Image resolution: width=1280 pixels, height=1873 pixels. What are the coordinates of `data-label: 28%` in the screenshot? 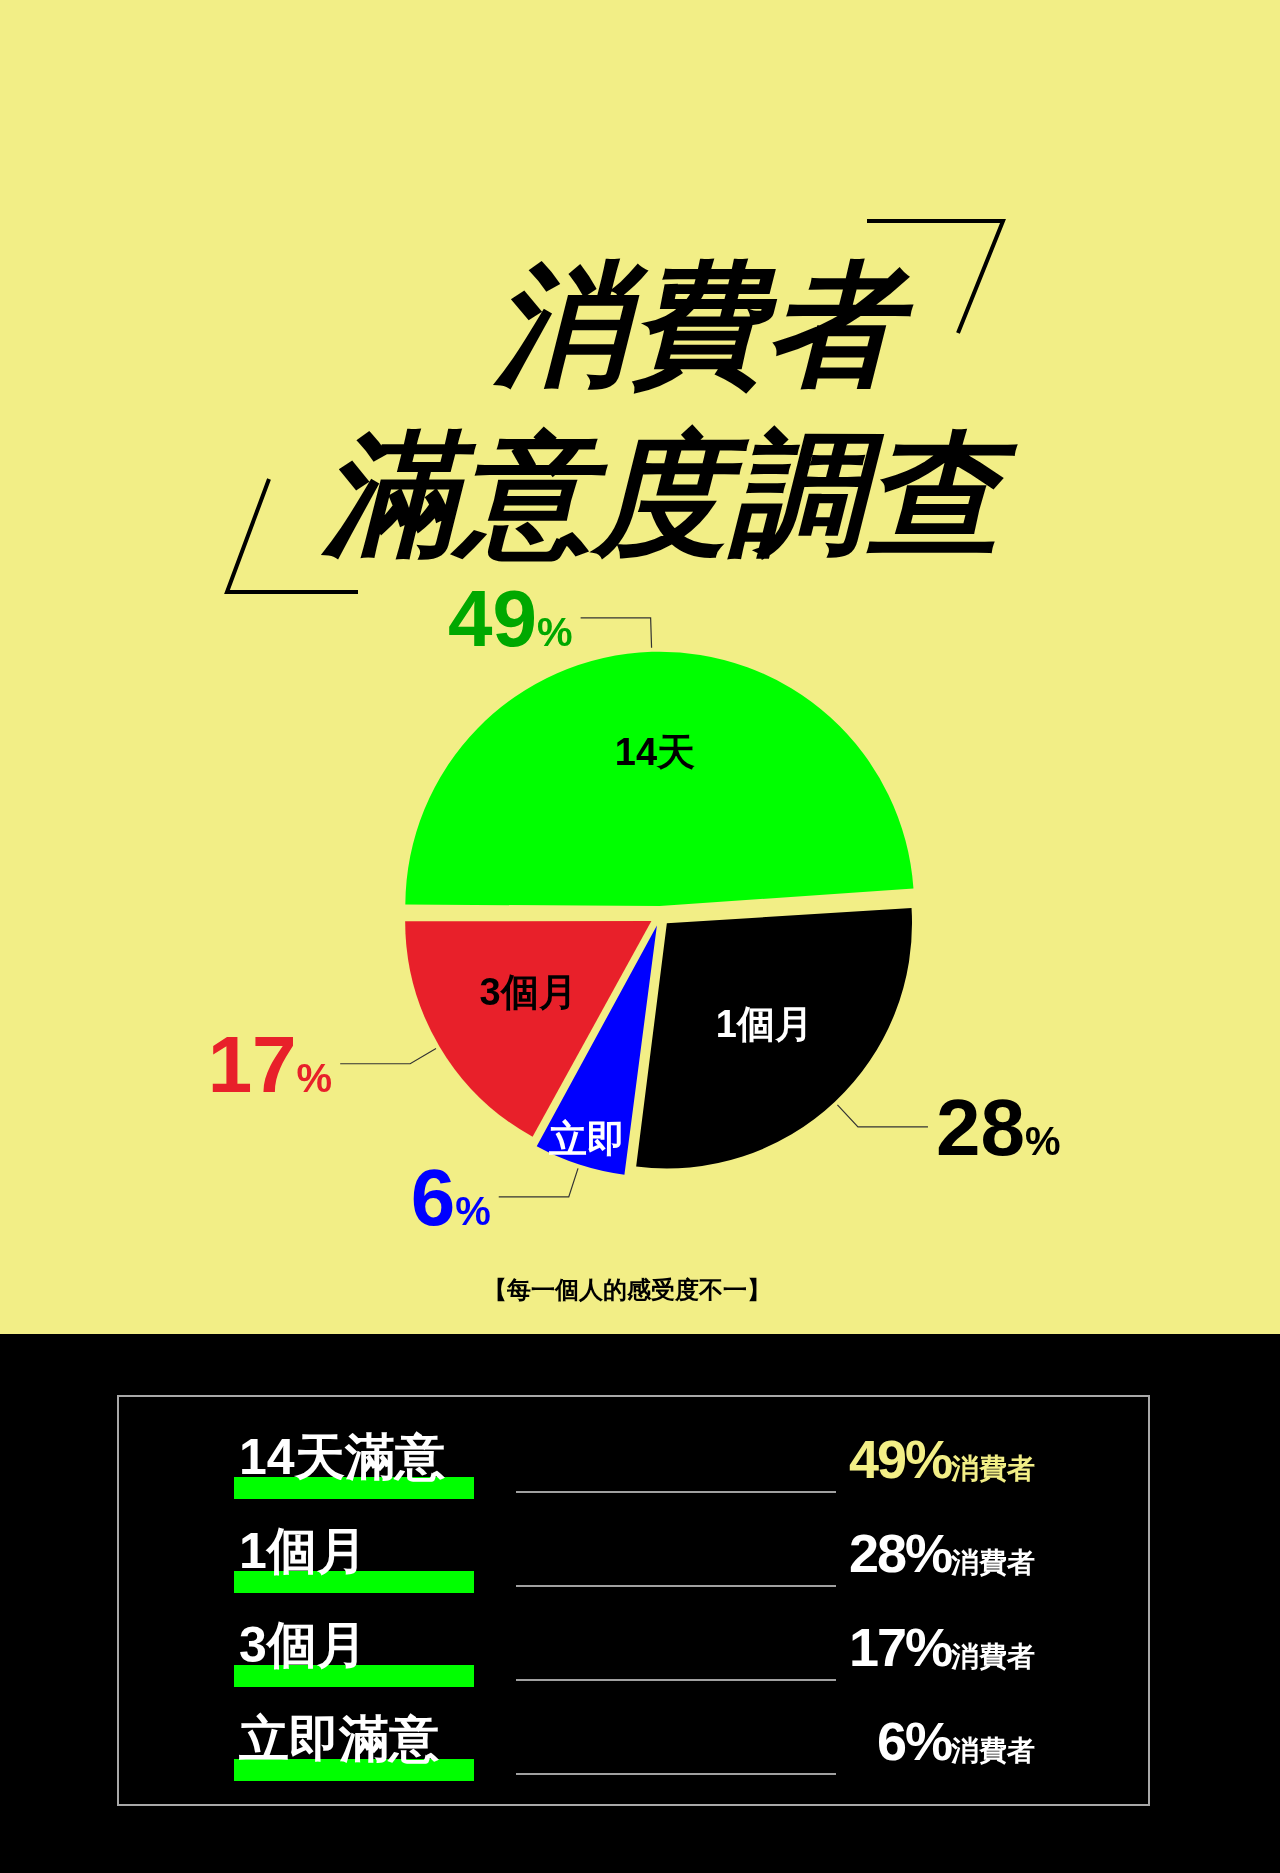 It's located at (998, 1127).